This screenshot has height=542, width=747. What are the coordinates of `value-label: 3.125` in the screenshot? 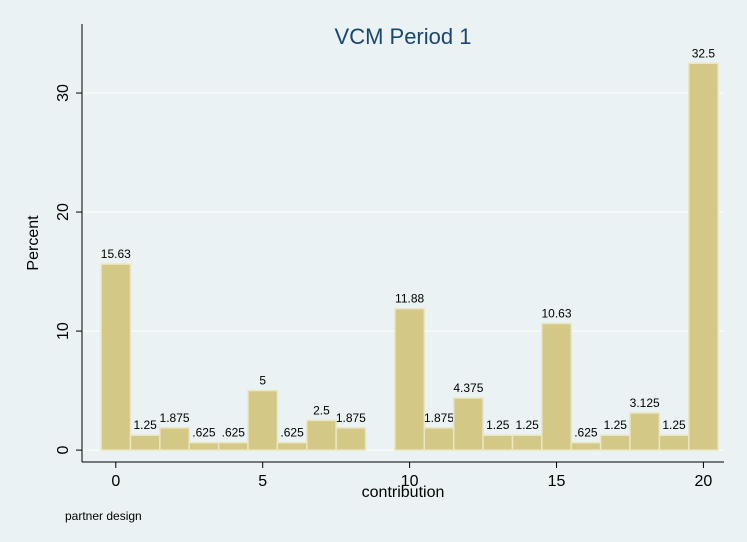 It's located at (645, 403).